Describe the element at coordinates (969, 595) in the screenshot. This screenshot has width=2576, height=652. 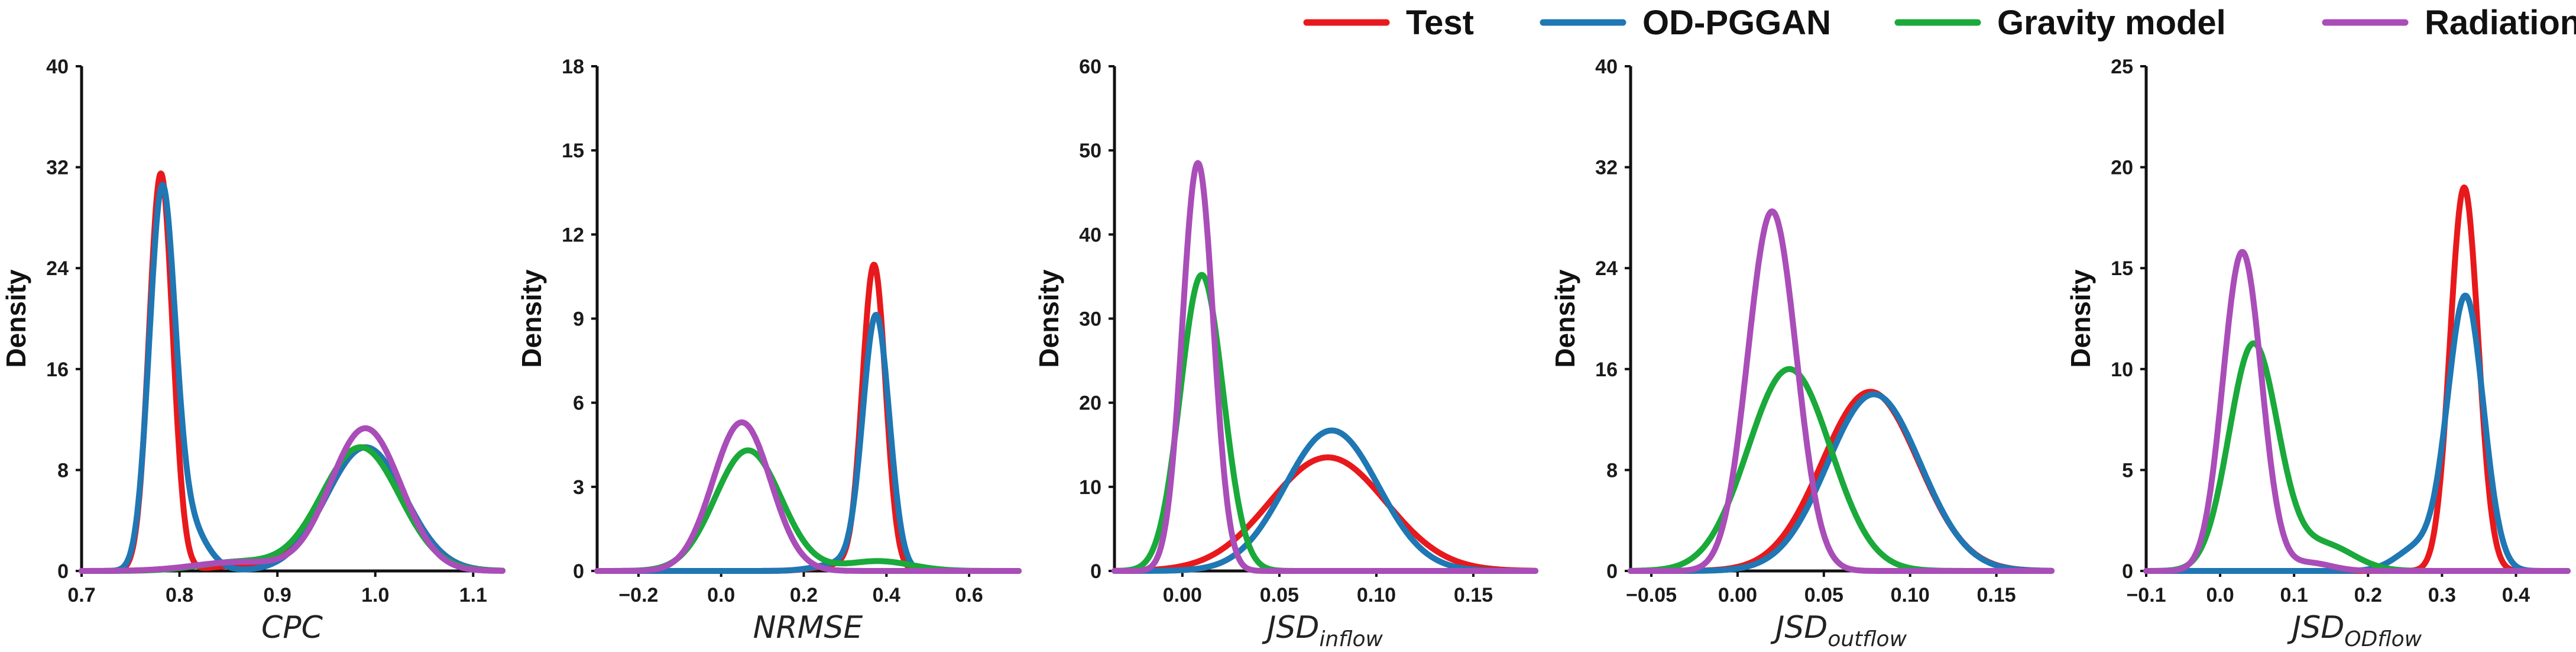
I see `x-tick-label: 0.6` at that location.